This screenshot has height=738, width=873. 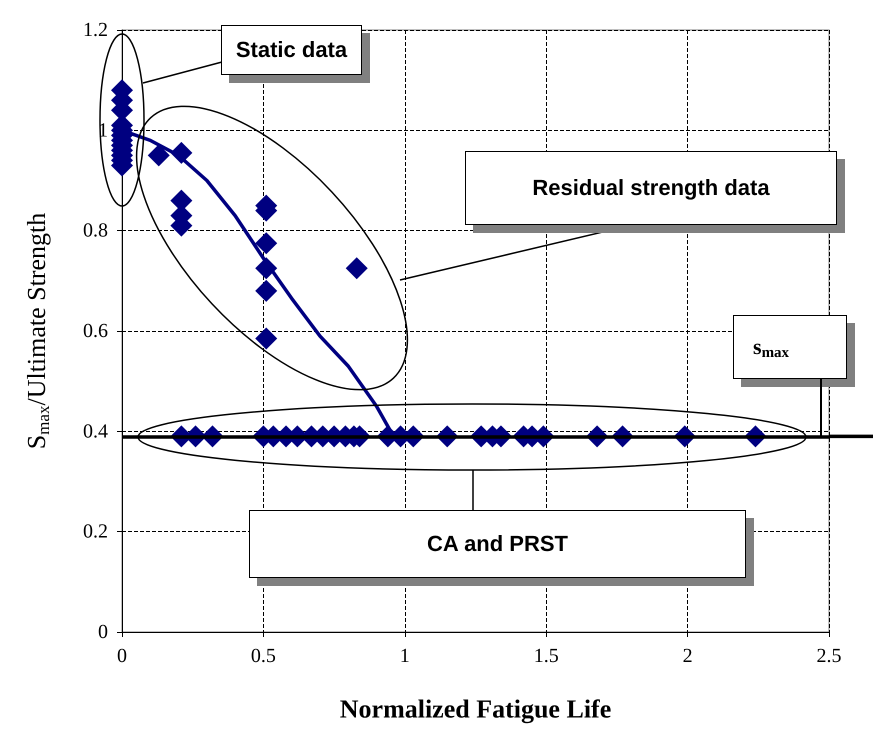 I want to click on y-tick-label: 0, so click(x=103, y=632).